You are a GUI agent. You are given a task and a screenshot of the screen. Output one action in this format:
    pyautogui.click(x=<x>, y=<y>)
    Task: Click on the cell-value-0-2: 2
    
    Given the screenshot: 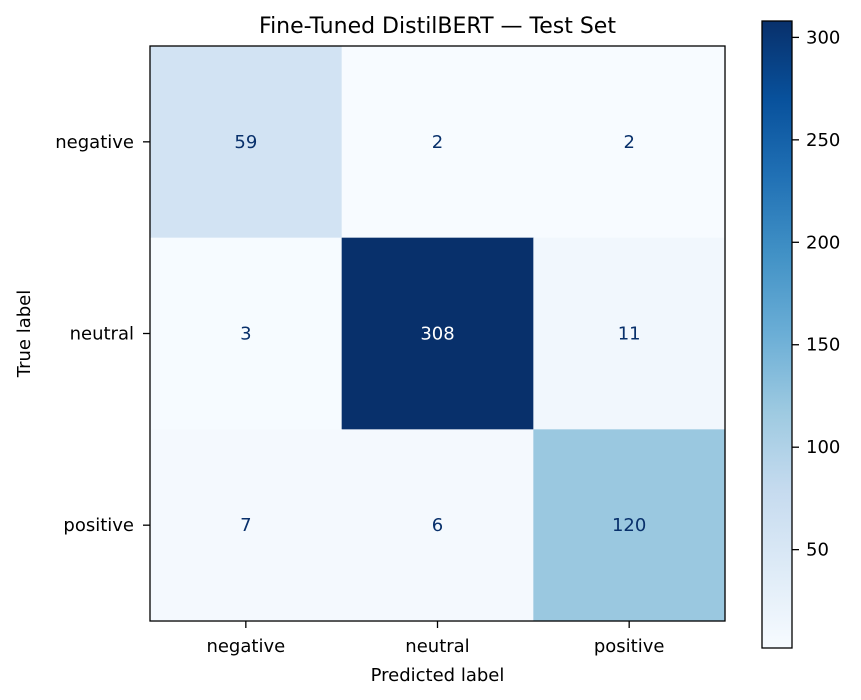 What is the action you would take?
    pyautogui.click(x=628, y=142)
    